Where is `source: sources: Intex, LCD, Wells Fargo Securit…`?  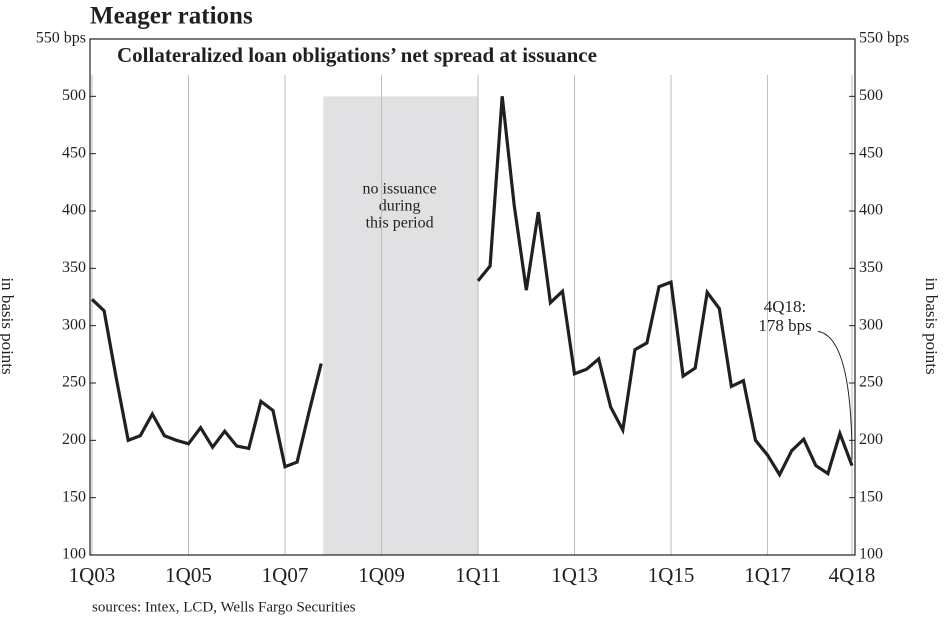 source: sources: Intex, LCD, Wells Fargo Securit… is located at coordinates (224, 607).